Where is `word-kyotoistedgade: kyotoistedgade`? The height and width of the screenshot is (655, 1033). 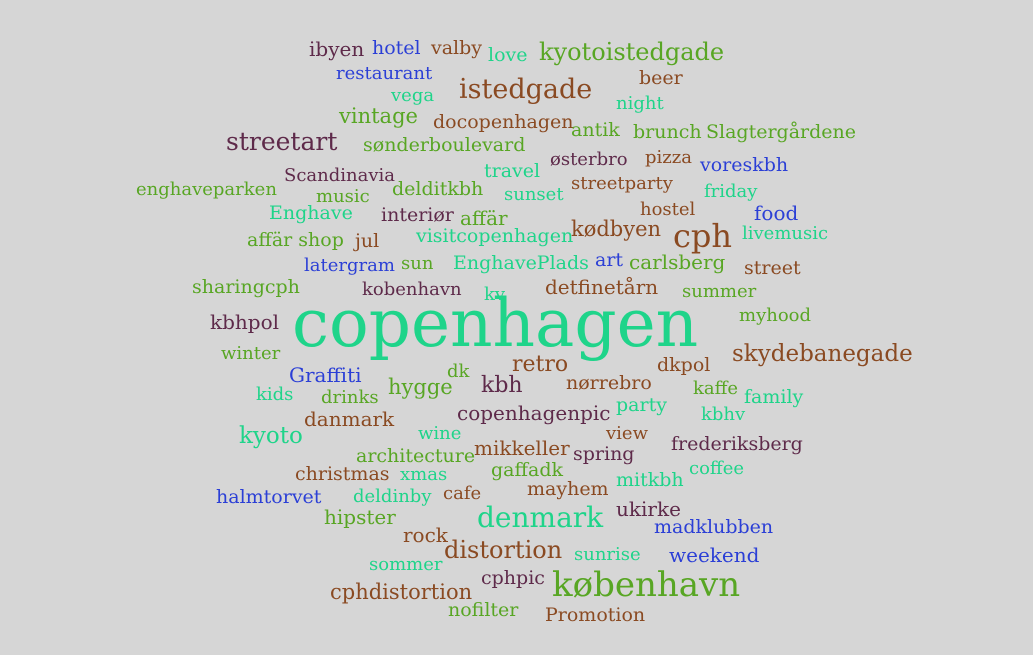 word-kyotoistedgade: kyotoistedgade is located at coordinates (632, 52).